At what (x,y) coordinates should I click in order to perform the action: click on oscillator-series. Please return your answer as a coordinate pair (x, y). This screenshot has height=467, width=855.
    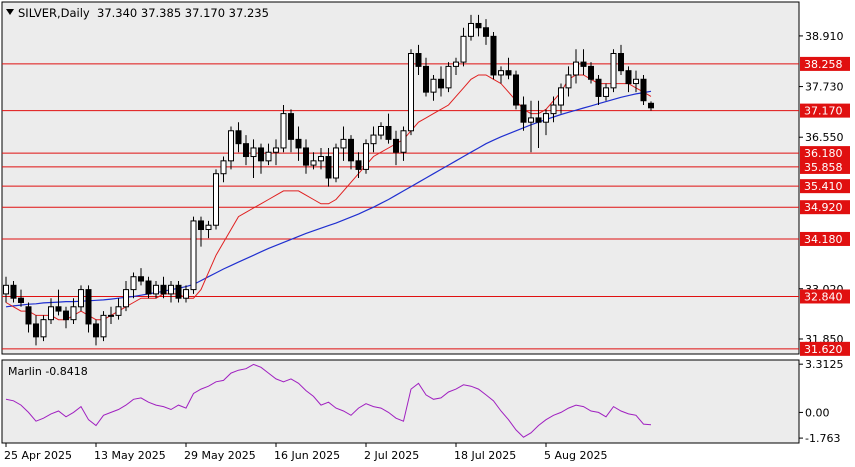
    Looking at the image, I should click on (328, 400).